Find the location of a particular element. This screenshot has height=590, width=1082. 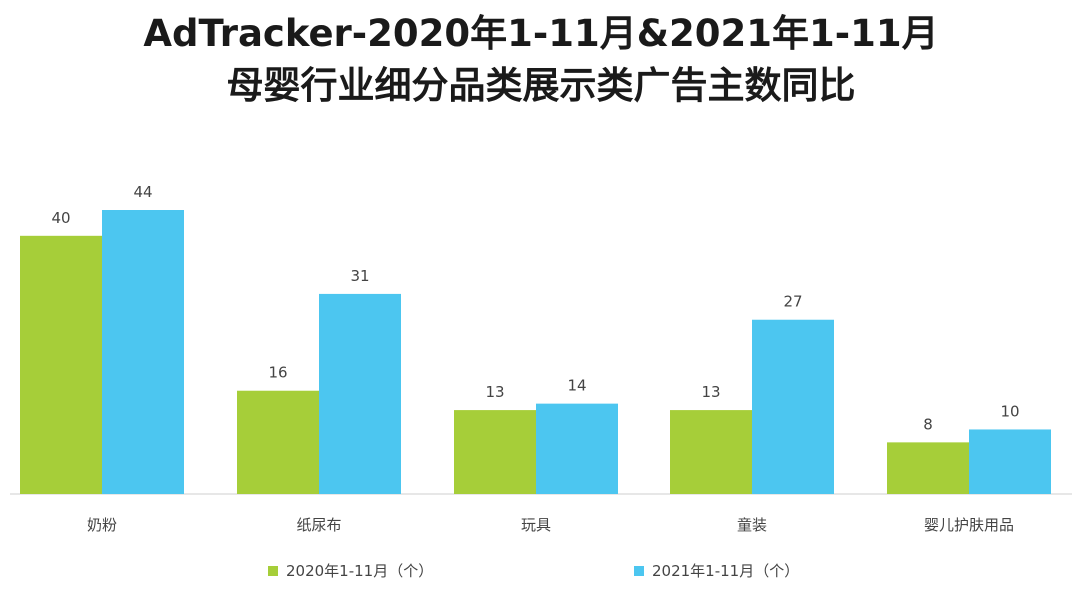

legend: 2020年1-11月（个） 2021年1-11月（个） is located at coordinates (541, 573).